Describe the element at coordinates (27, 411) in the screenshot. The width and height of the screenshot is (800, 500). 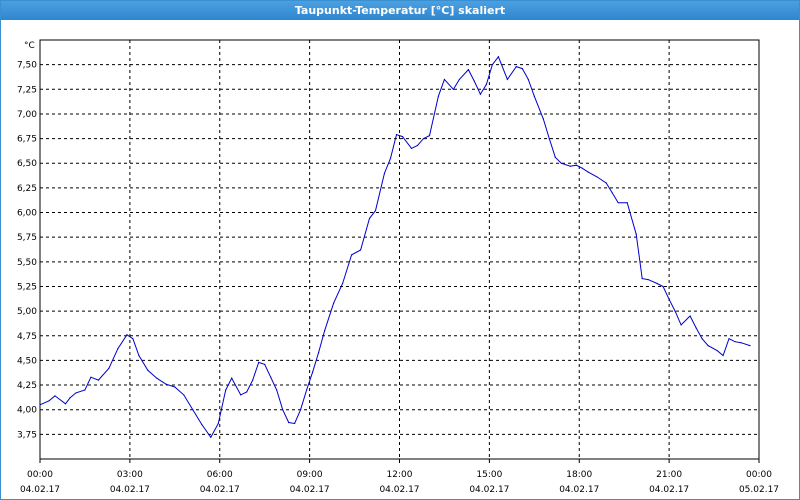
I see `y-tick-label: 4,00` at that location.